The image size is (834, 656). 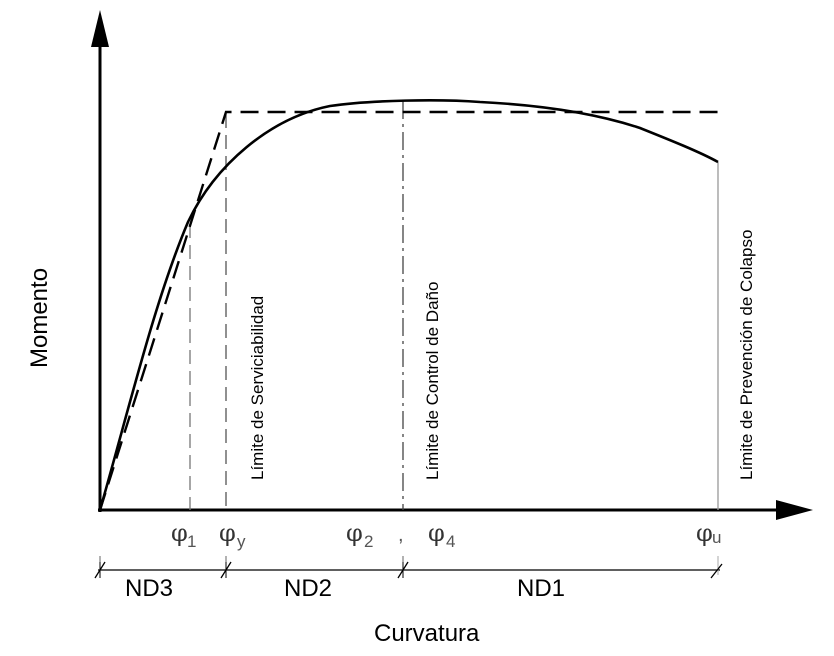 I want to click on phiu-subscript: u, so click(x=716, y=537).